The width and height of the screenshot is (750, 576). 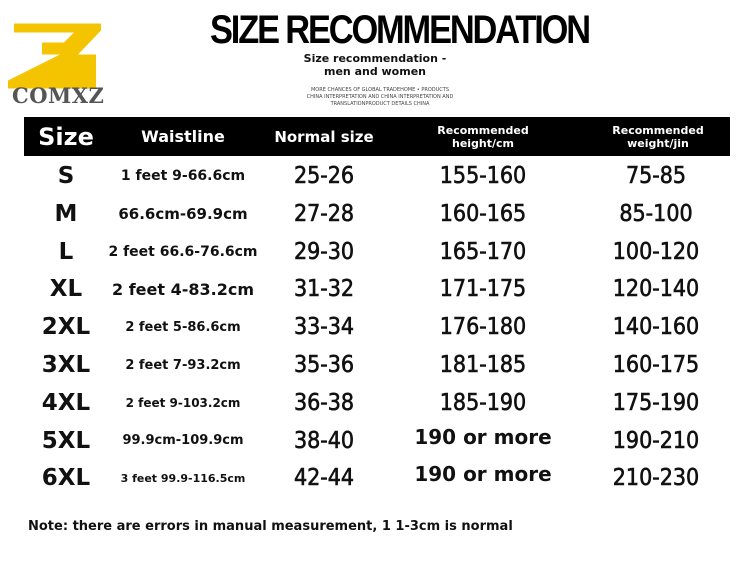 I want to click on cell-waistline: 2 feet 4-83.2cm, so click(x=183, y=289).